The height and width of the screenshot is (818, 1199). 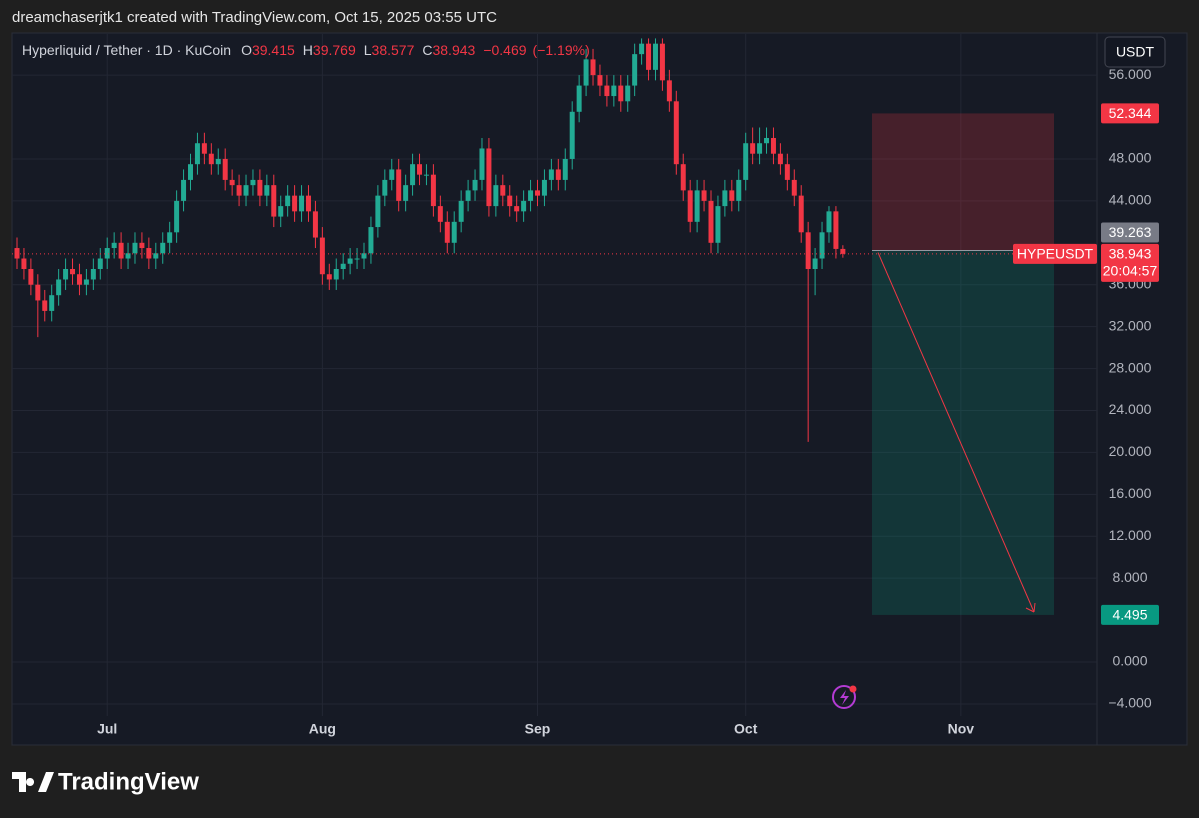 I want to click on last-price-bg, so click(x=1130, y=262).